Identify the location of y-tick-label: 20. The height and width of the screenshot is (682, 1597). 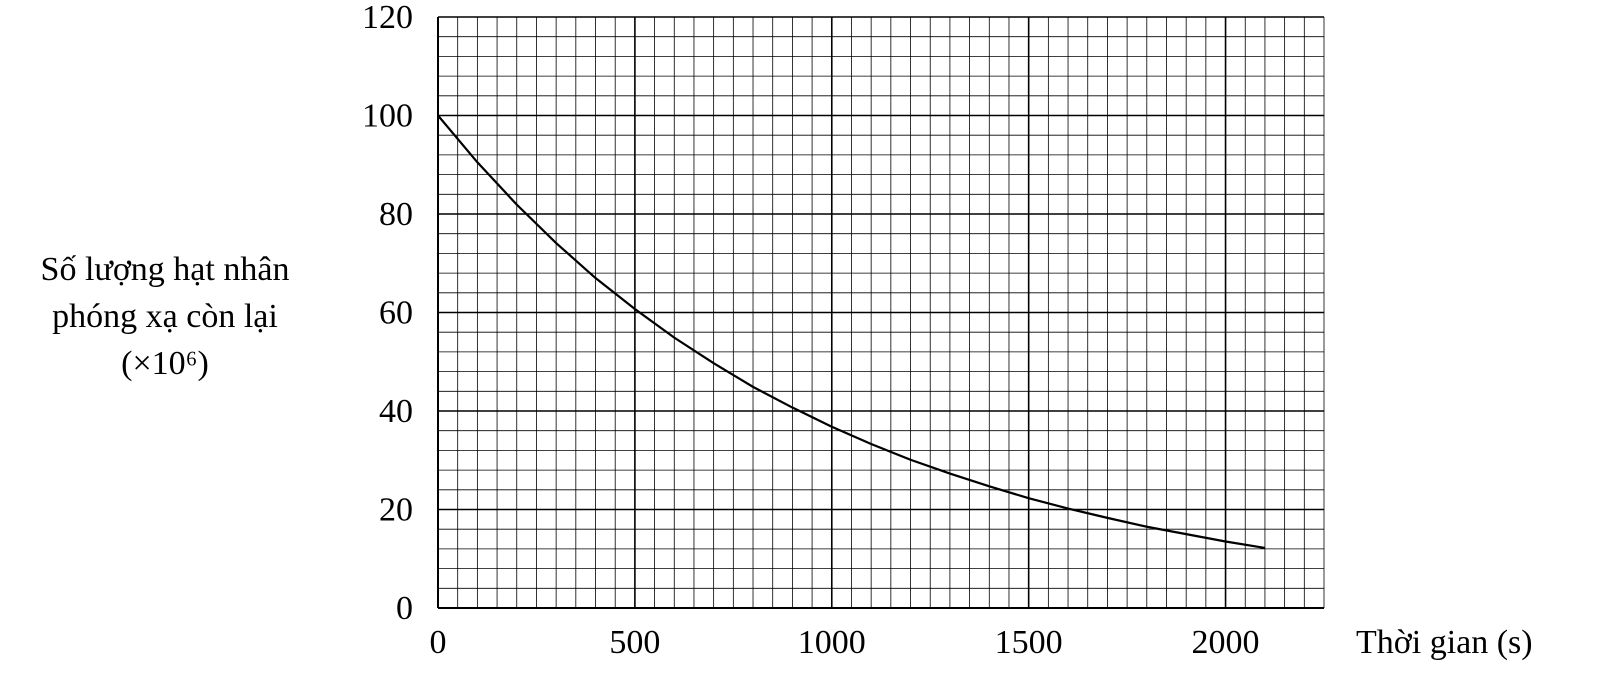
(396, 510).